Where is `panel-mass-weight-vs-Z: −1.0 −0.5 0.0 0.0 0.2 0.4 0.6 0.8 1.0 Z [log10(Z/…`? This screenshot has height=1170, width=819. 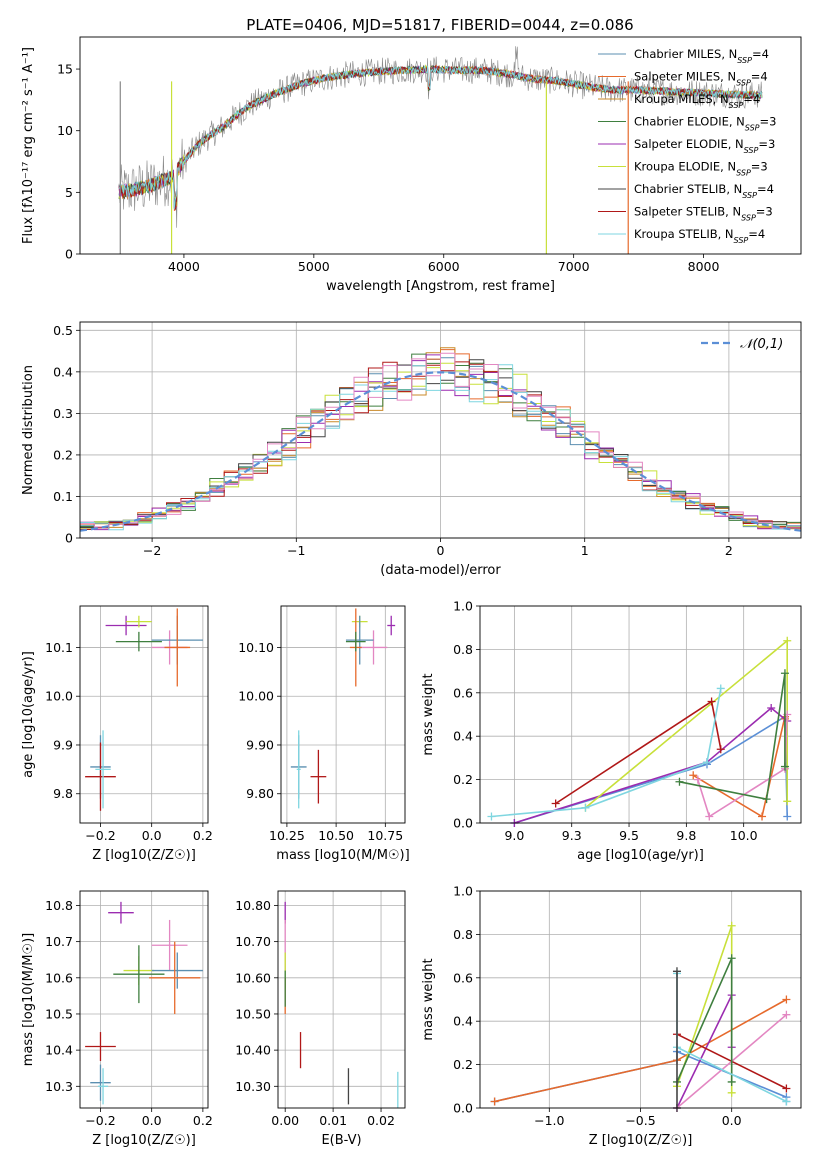
panel-mass-weight-vs-Z: −1.0 −0.5 0.0 0.0 0.2 0.4 0.6 0.8 1.0 Z [log10(Z/… is located at coordinates (611, 1016).